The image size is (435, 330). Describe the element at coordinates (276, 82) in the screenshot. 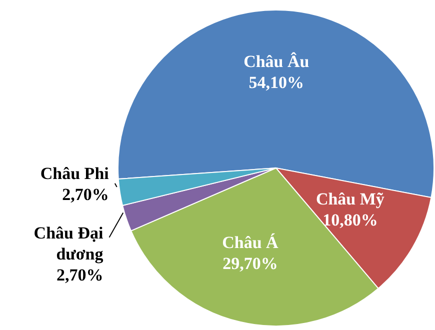

I see `data-label: 54,10%` at that location.